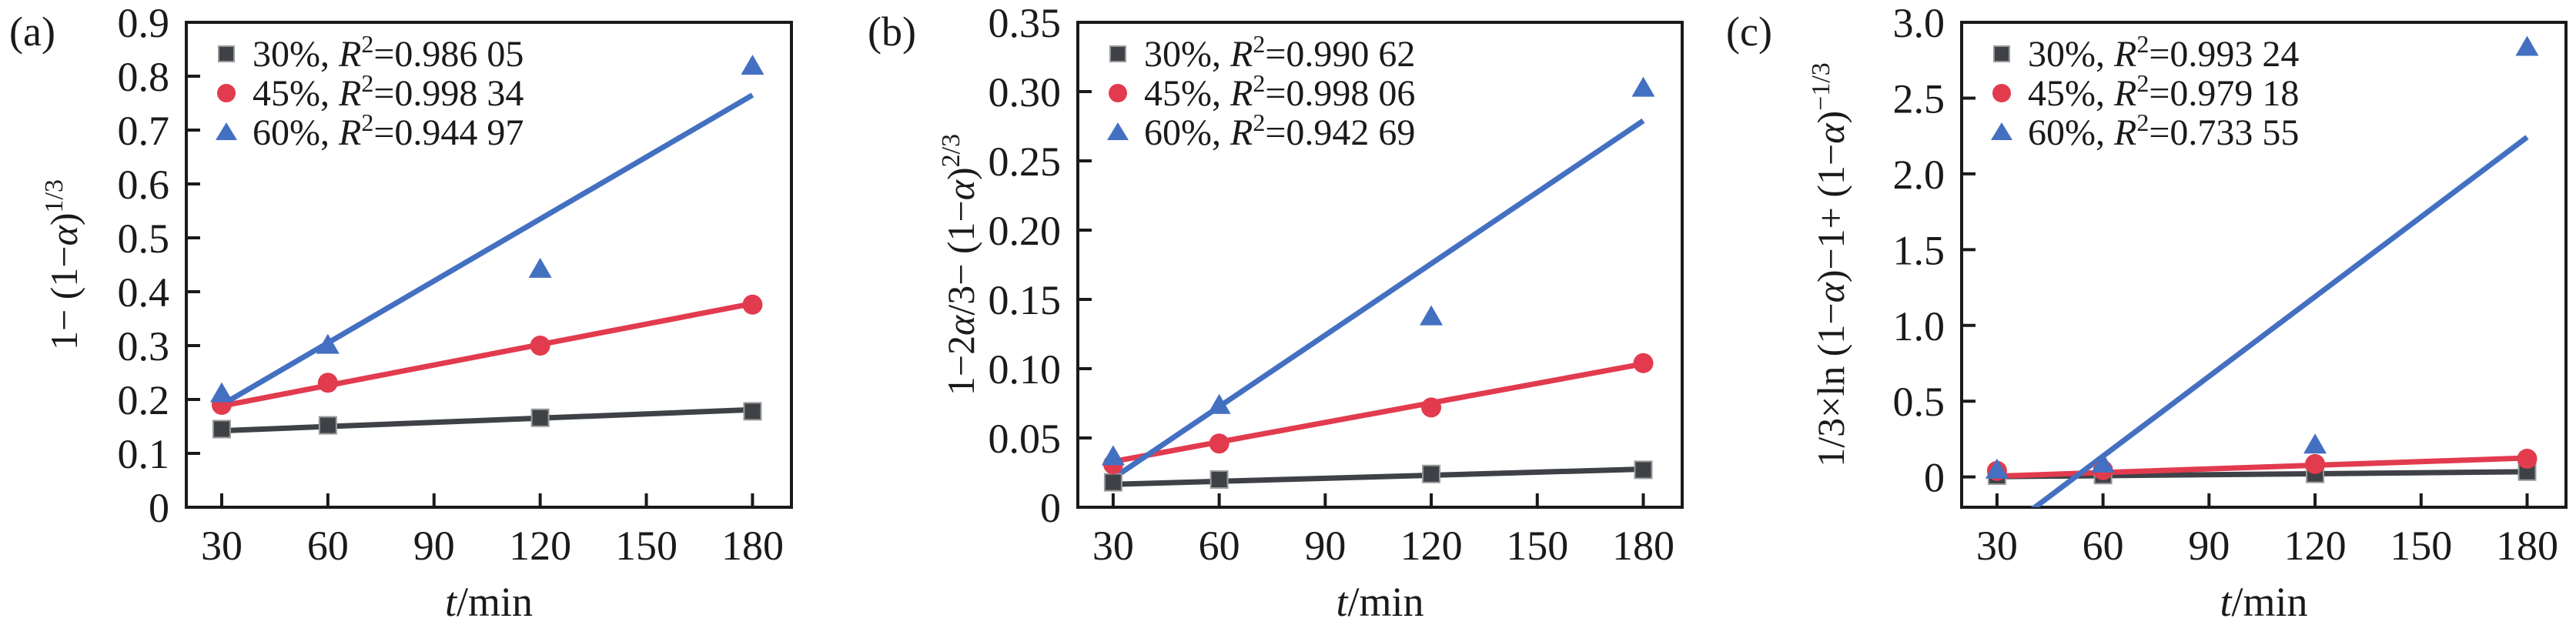 The width and height of the screenshot is (2576, 625). What do you see at coordinates (1026, 300) in the screenshot?
I see `y-tick-label: 0.15` at bounding box center [1026, 300].